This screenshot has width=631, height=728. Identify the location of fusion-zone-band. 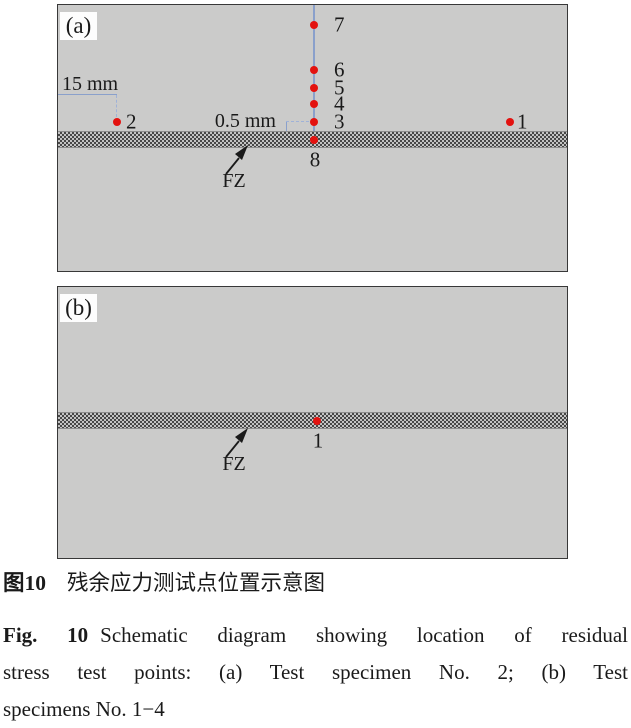
(312, 420).